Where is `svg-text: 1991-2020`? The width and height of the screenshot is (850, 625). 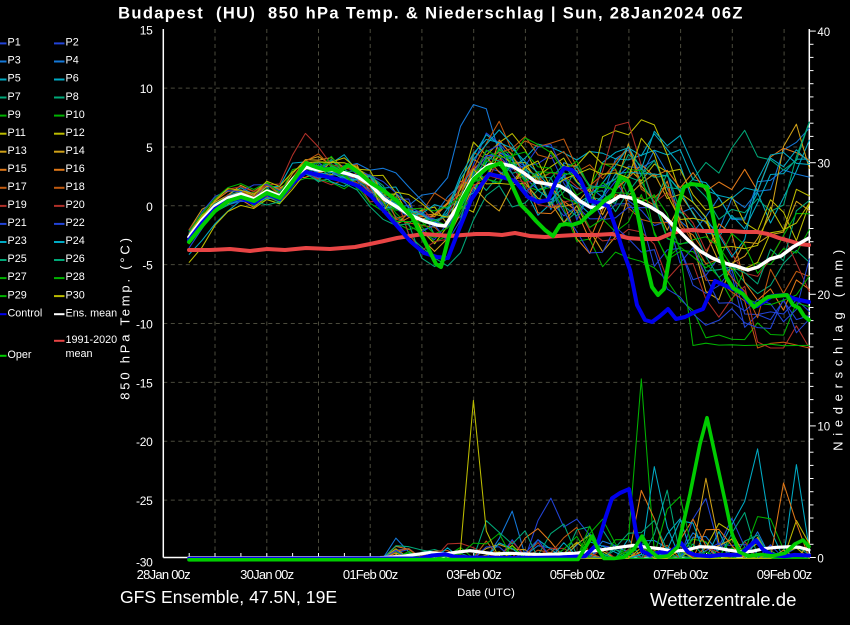 svg-text: 1991-2020 is located at coordinates (92, 340).